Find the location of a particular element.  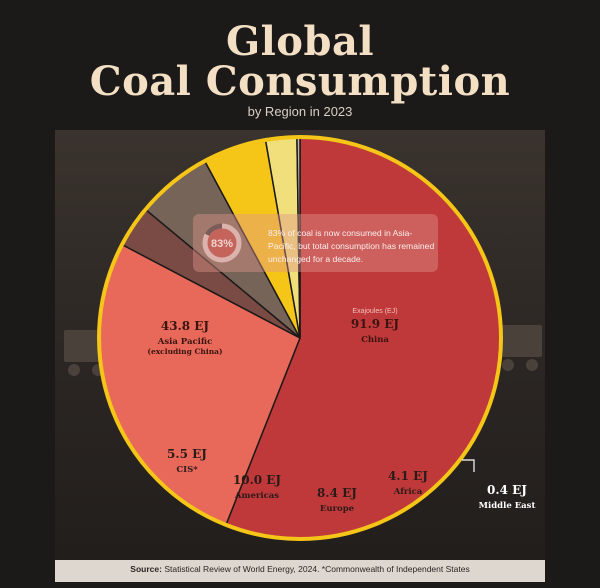

slice-value-label-europe: 8.4 EJ is located at coordinates (337, 493).